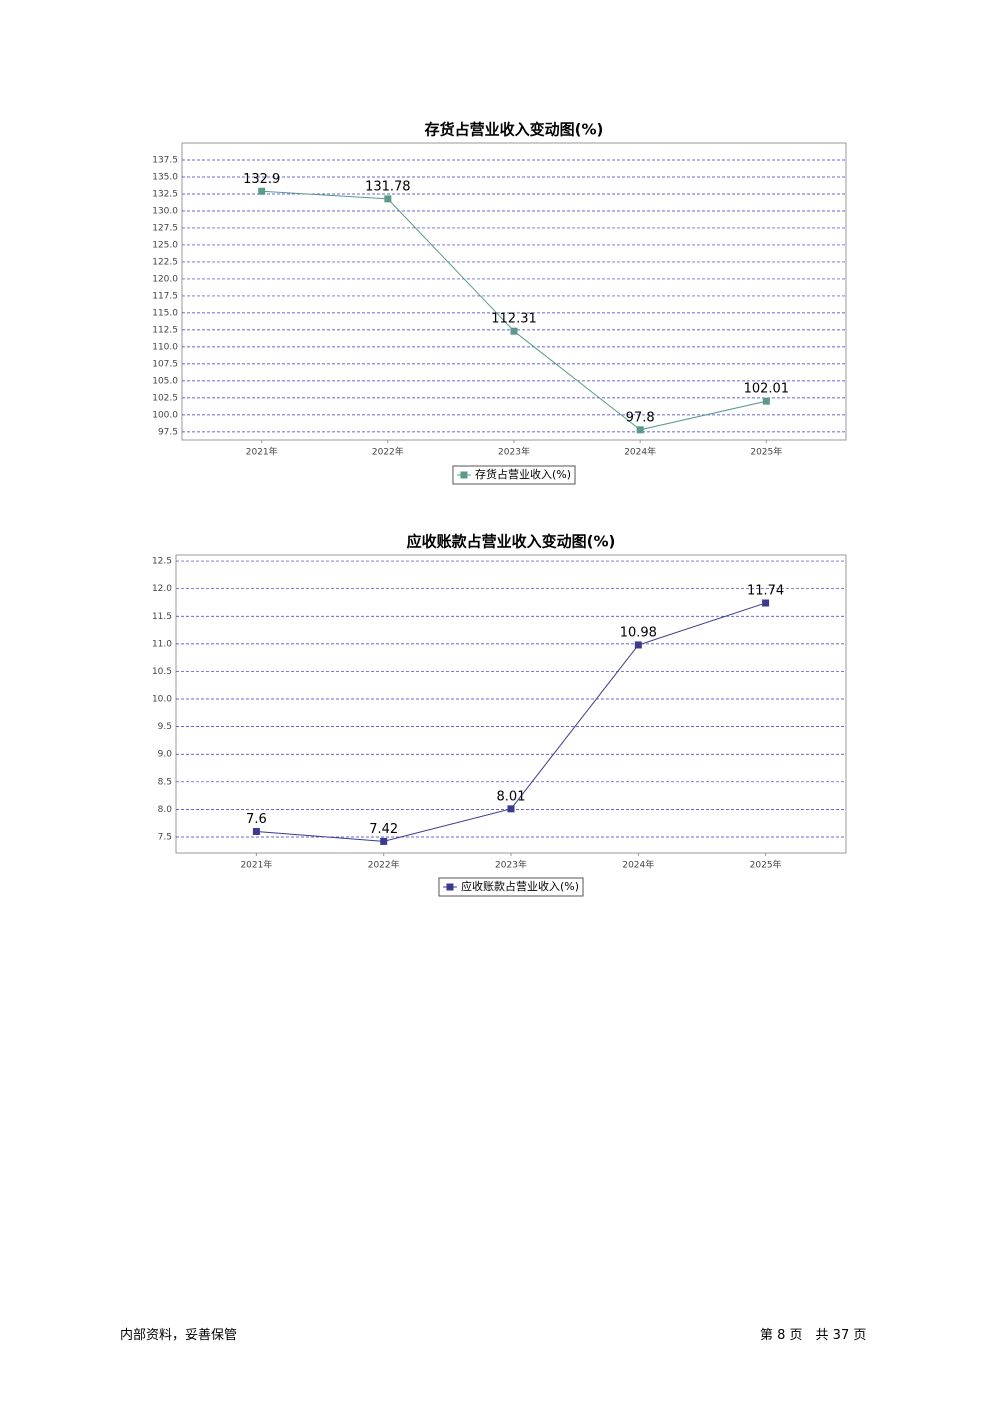  I want to click on y-tick-label: 125.0, so click(165, 245).